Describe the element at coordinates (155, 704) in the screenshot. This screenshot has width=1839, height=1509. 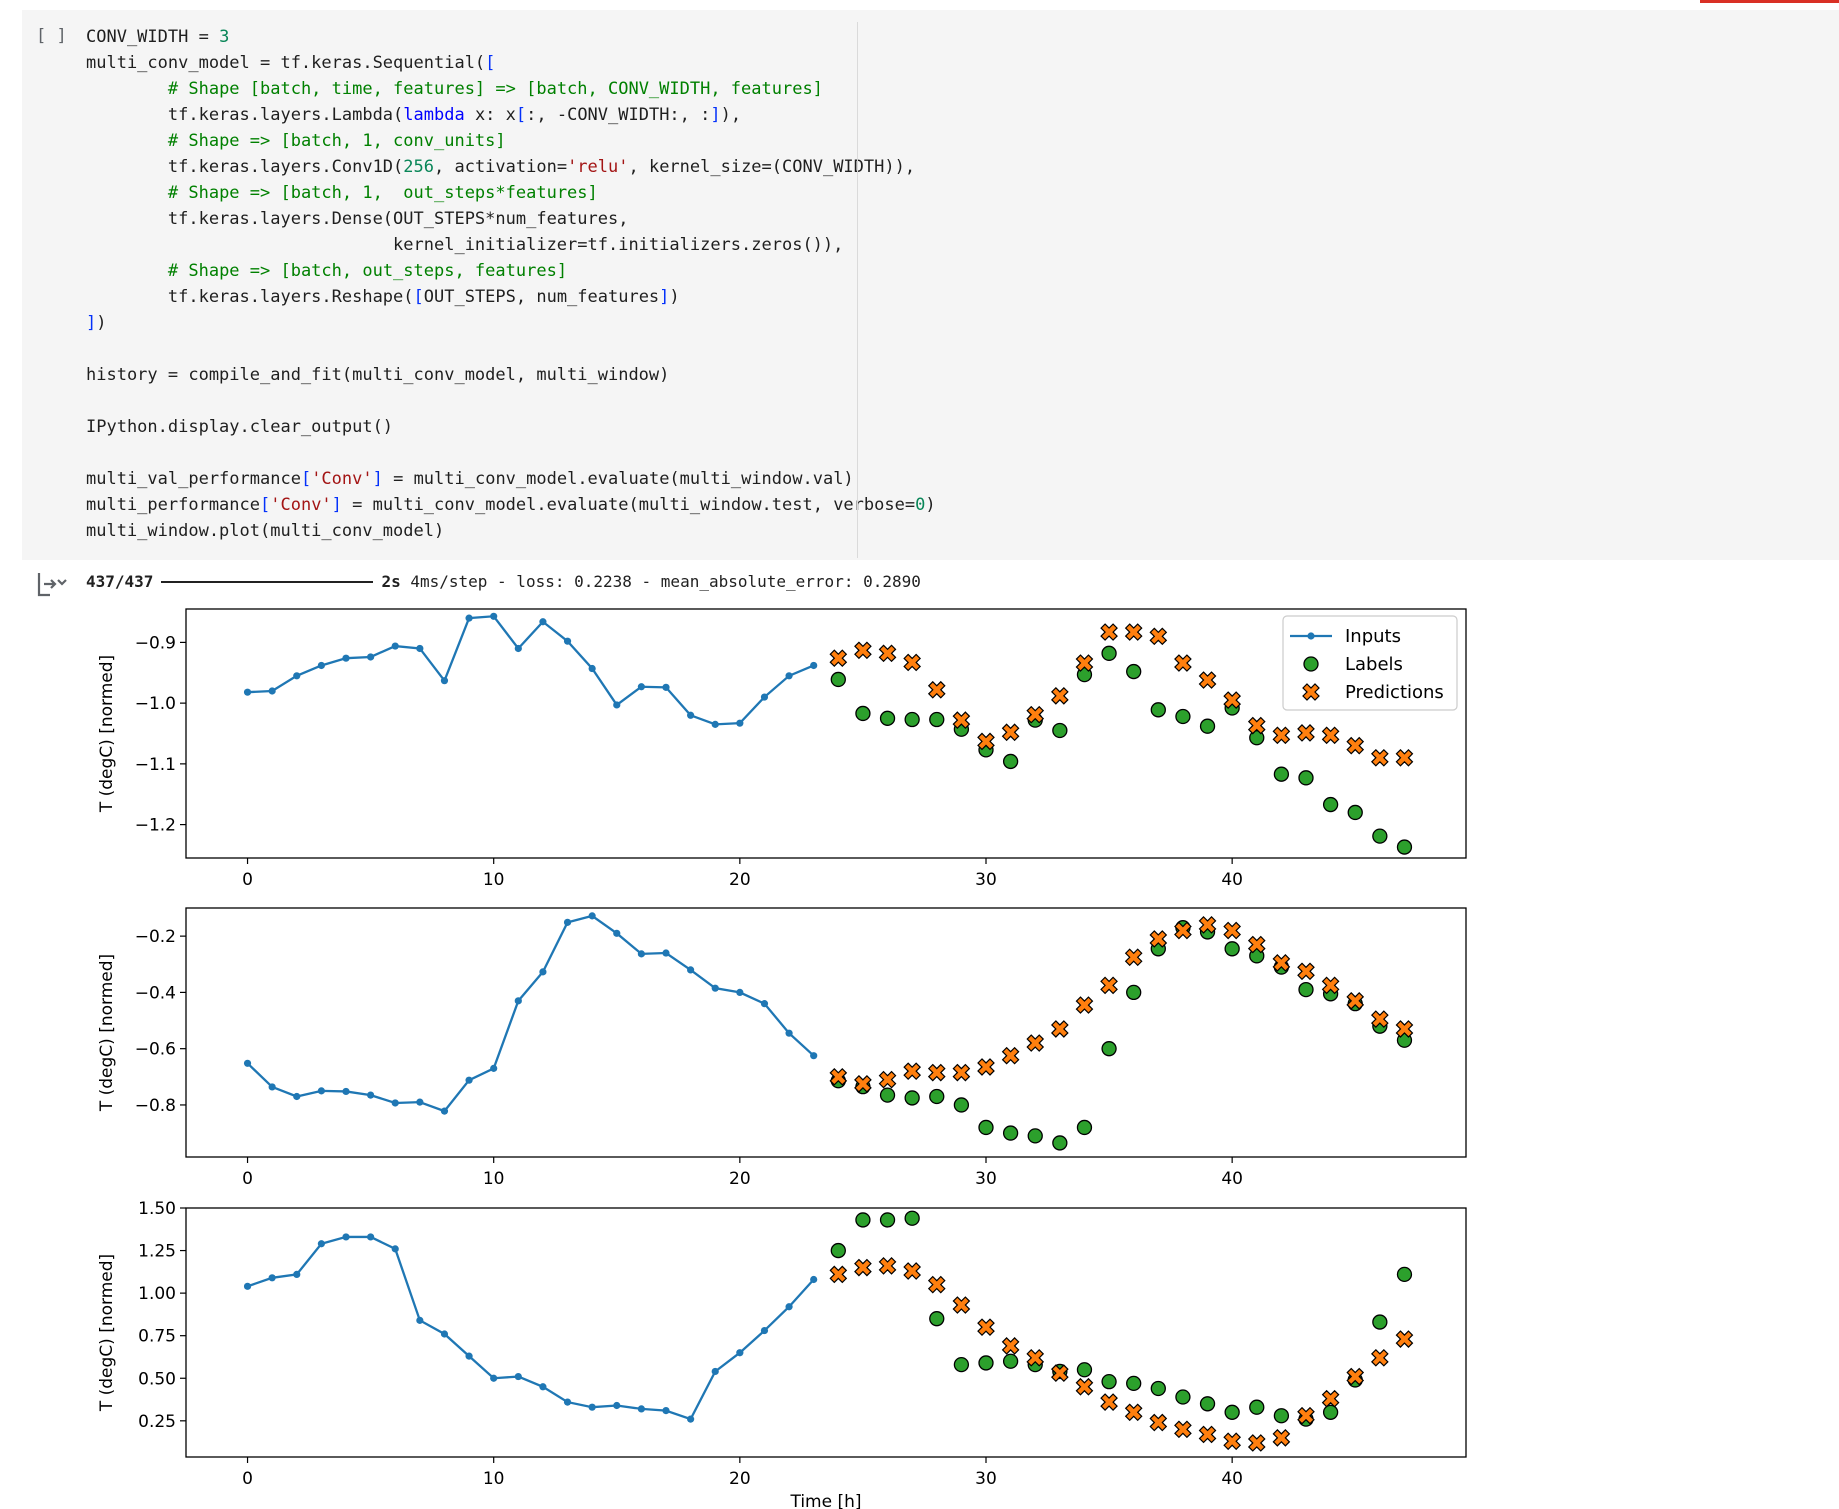
I see `y-tick-label: −1.0` at that location.